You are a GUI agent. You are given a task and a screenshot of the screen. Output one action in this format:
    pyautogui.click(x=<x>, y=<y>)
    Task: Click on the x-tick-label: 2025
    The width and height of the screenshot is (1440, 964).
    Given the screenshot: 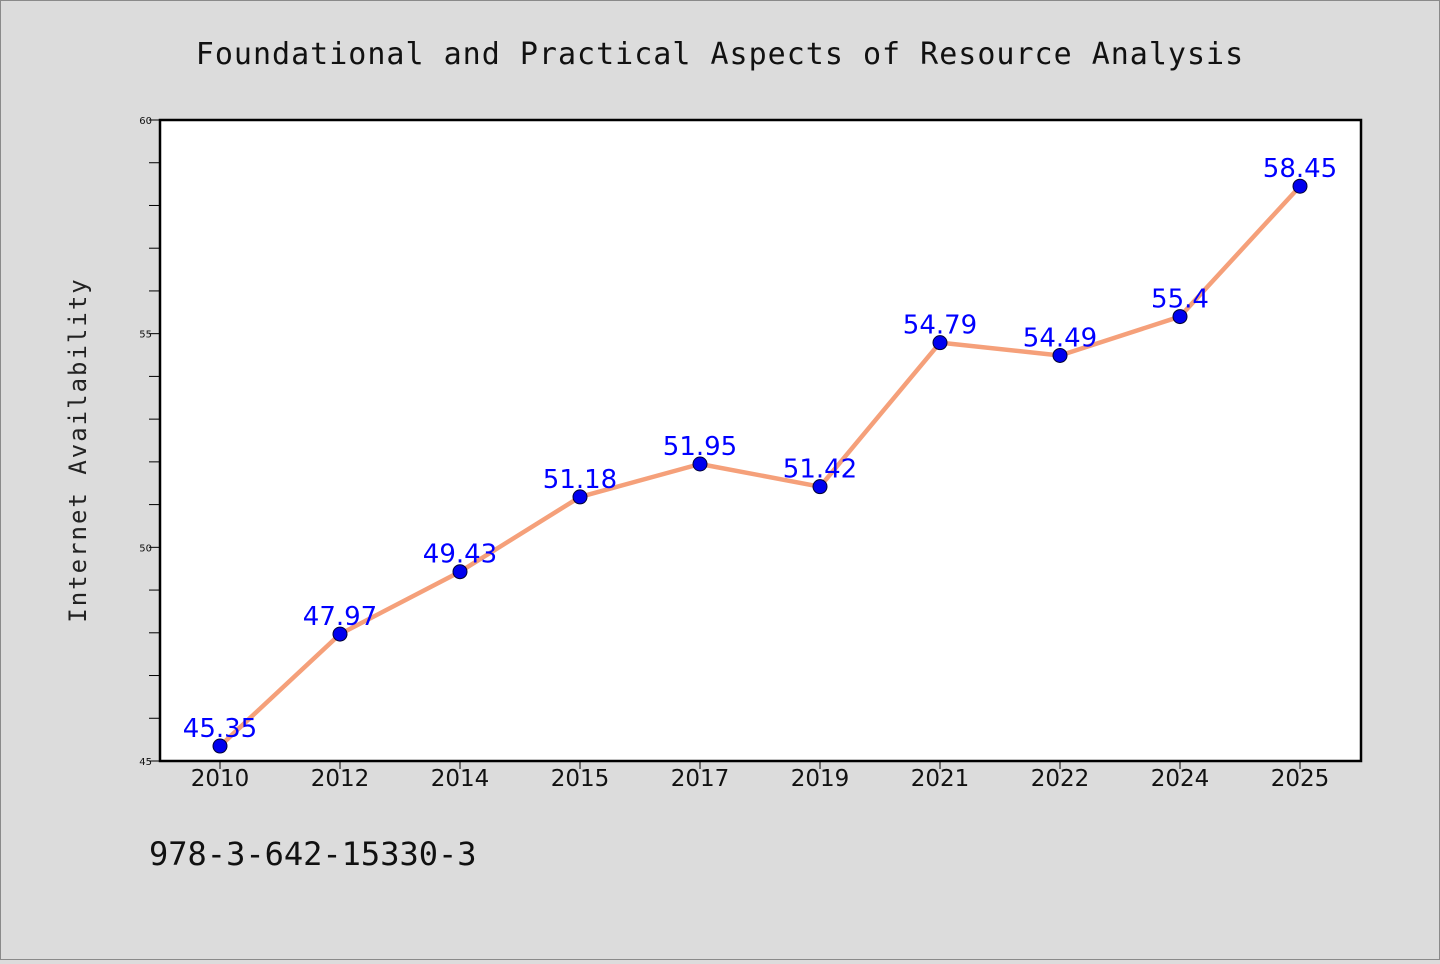 What is the action you would take?
    pyautogui.click(x=1300, y=779)
    